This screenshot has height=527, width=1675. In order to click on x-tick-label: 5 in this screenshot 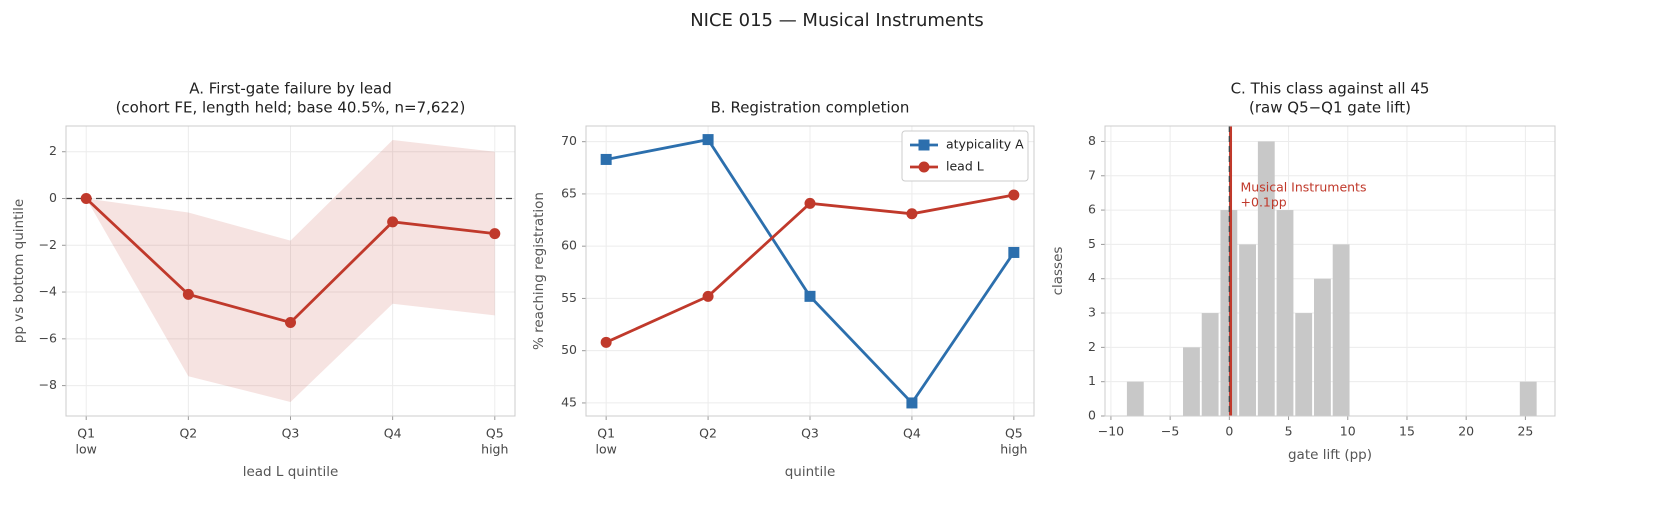, I will do `click(1289, 431)`.